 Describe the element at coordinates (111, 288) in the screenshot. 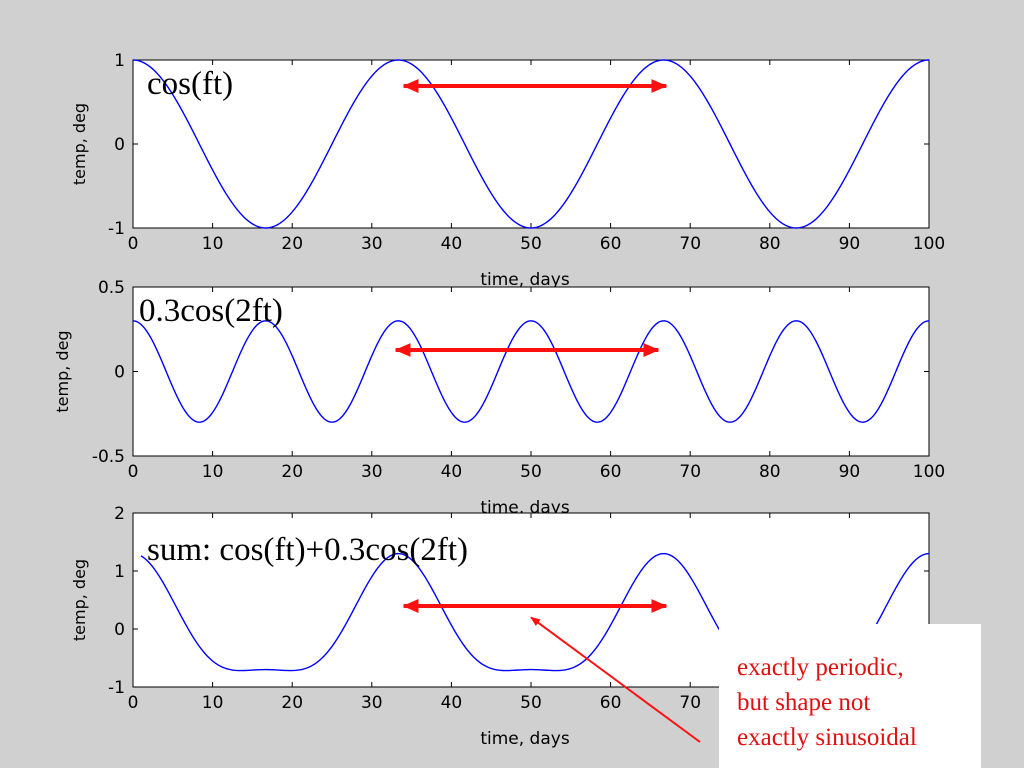

I see `y-tick-label: 0.5` at that location.